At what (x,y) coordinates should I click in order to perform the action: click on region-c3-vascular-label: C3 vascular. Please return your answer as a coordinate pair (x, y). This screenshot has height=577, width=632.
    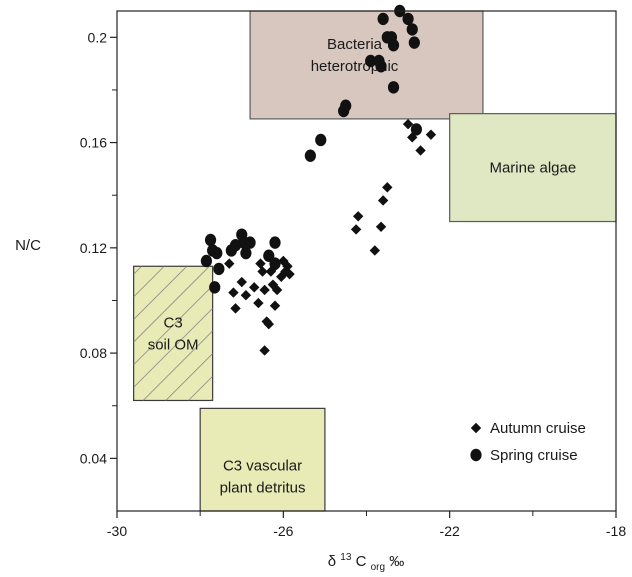
    Looking at the image, I should click on (262, 465).